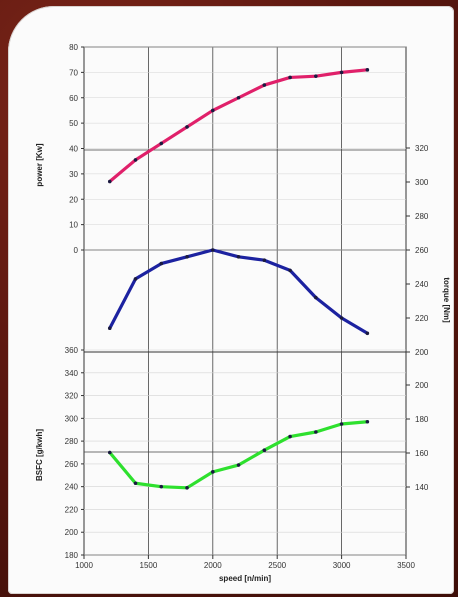 Image resolution: width=458 pixels, height=597 pixels. What do you see at coordinates (422, 318) in the screenshot?
I see `torque-tick-label: 220` at bounding box center [422, 318].